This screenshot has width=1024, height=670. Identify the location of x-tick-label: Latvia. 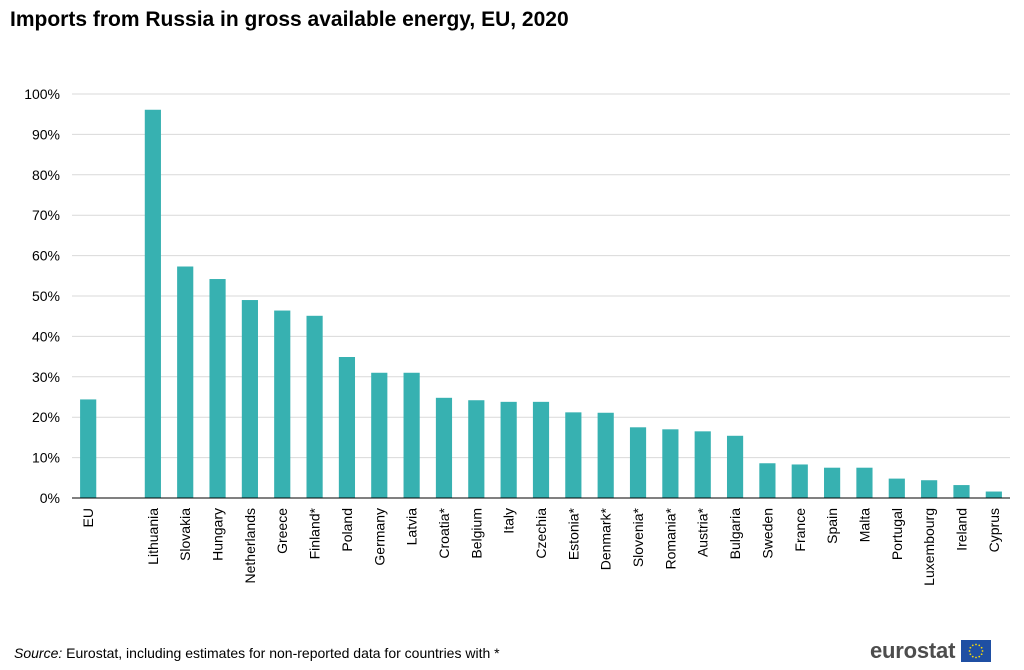
(412, 527).